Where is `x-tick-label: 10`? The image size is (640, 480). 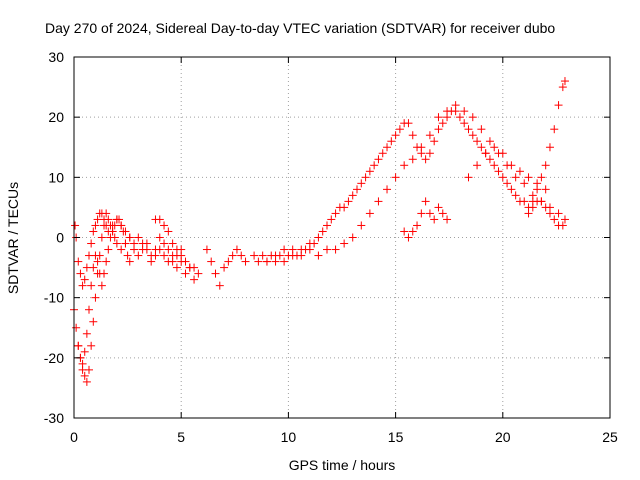
x-tick-label: 10 is located at coordinates (289, 437).